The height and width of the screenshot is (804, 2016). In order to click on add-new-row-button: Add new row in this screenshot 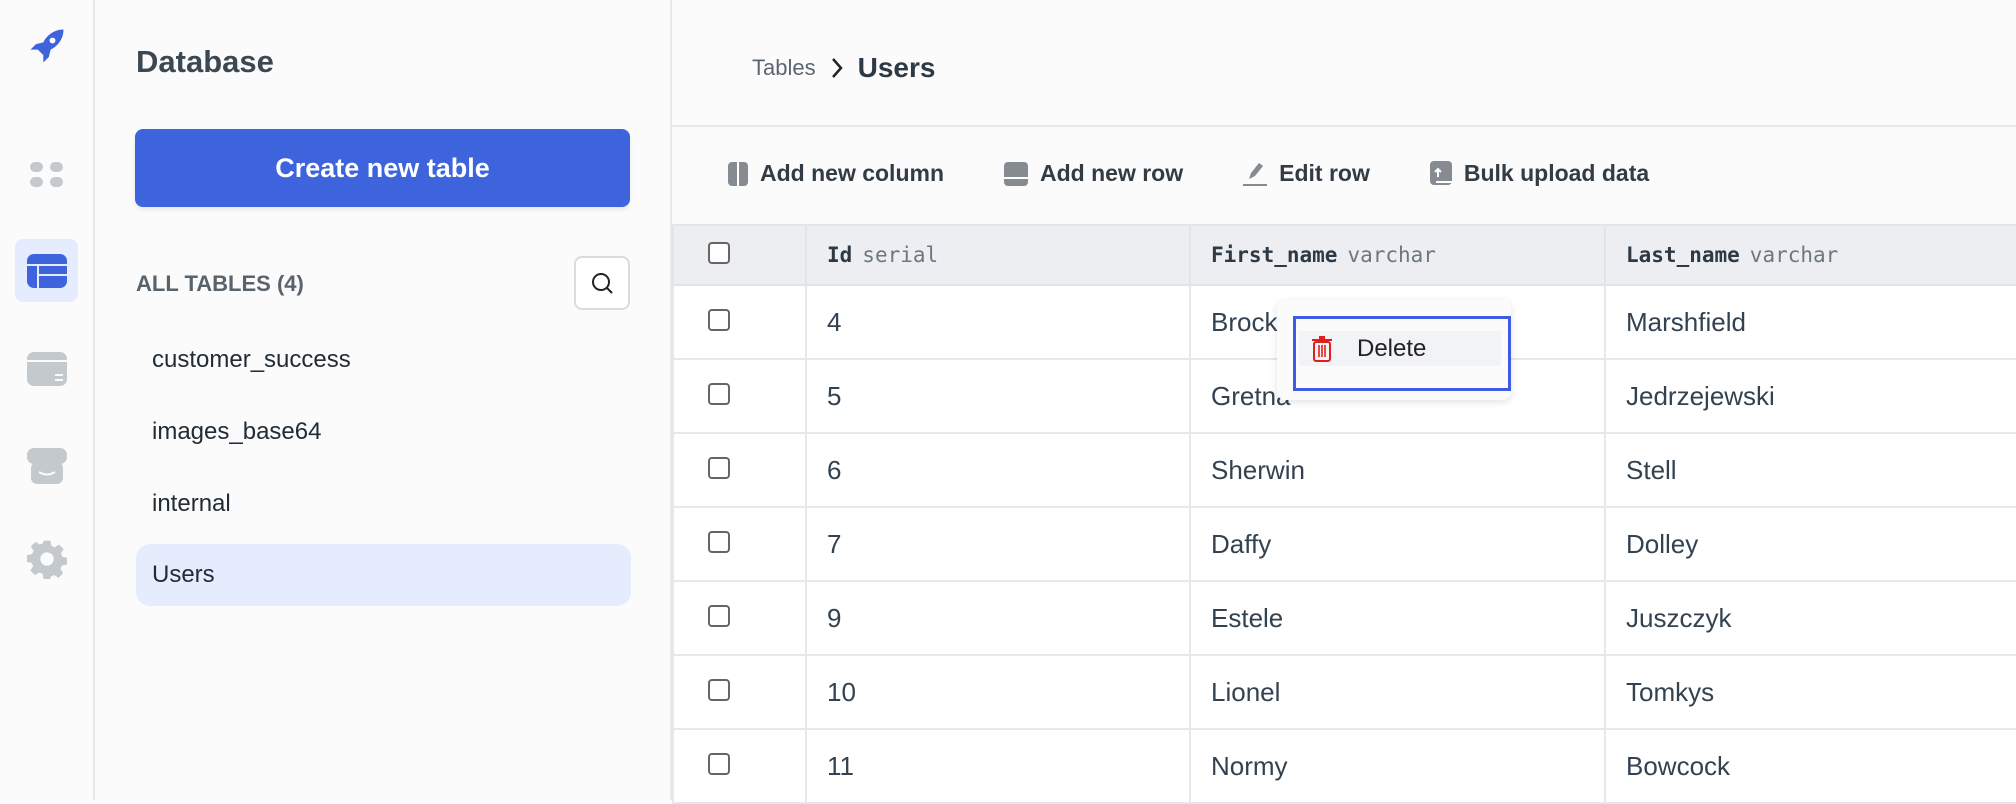, I will do `click(1093, 173)`.